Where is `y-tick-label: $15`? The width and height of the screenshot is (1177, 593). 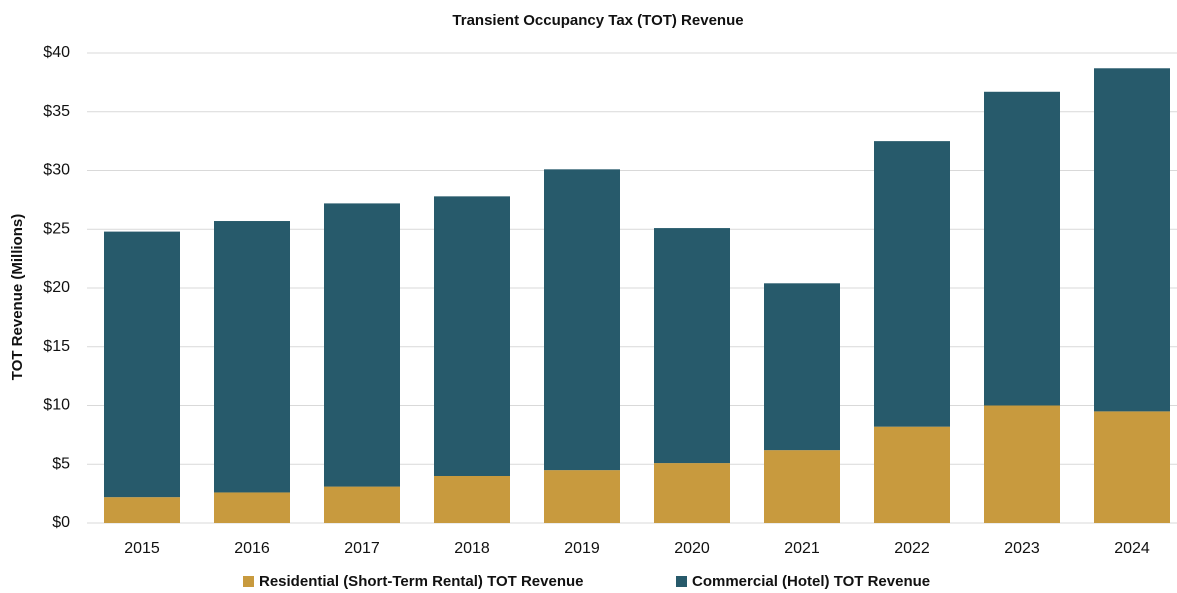 y-tick-label: $15 is located at coordinates (56, 346).